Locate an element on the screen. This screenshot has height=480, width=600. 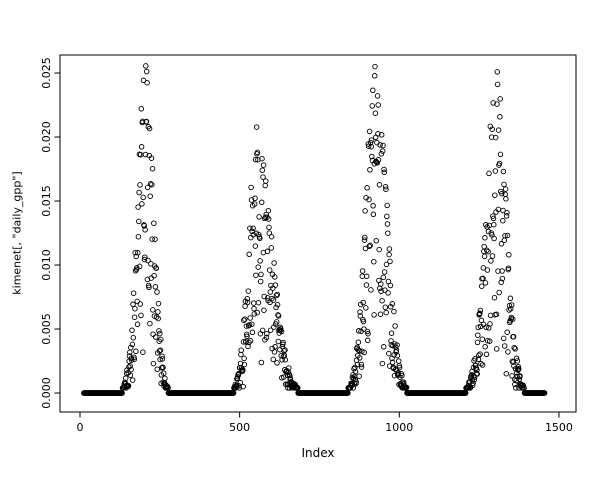
x-tick-label: 500 is located at coordinates (239, 427).